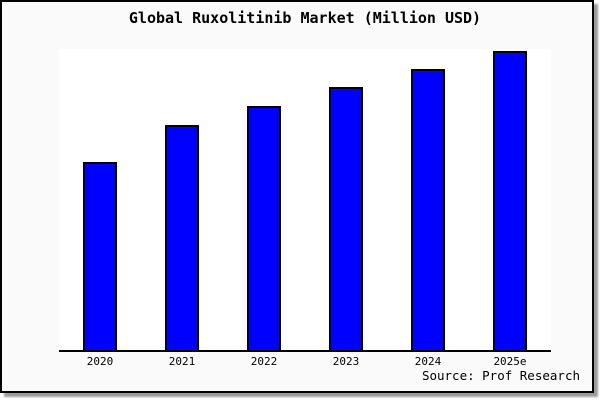 This screenshot has height=400, width=600. What do you see at coordinates (305, 18) in the screenshot?
I see `chart-title: Global Ruxolitinib Market (Million USD)` at bounding box center [305, 18].